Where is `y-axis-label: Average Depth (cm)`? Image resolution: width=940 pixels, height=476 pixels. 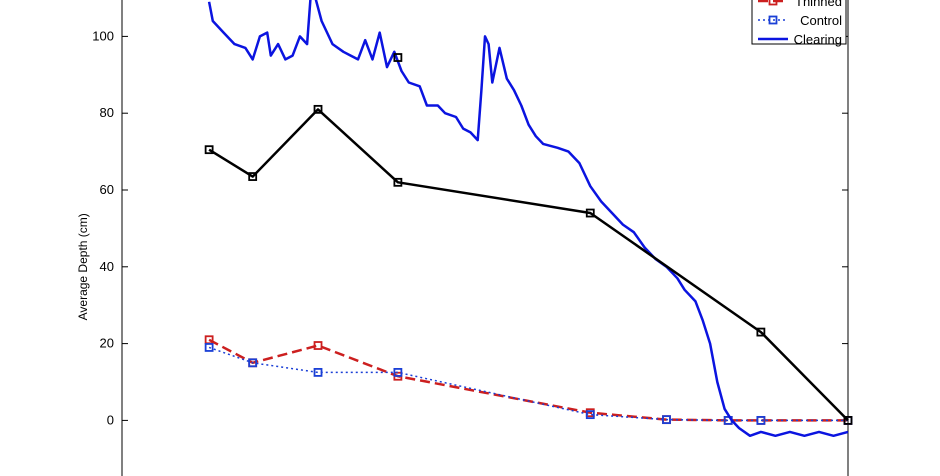 y-axis-label: Average Depth (cm) is located at coordinates (83, 266).